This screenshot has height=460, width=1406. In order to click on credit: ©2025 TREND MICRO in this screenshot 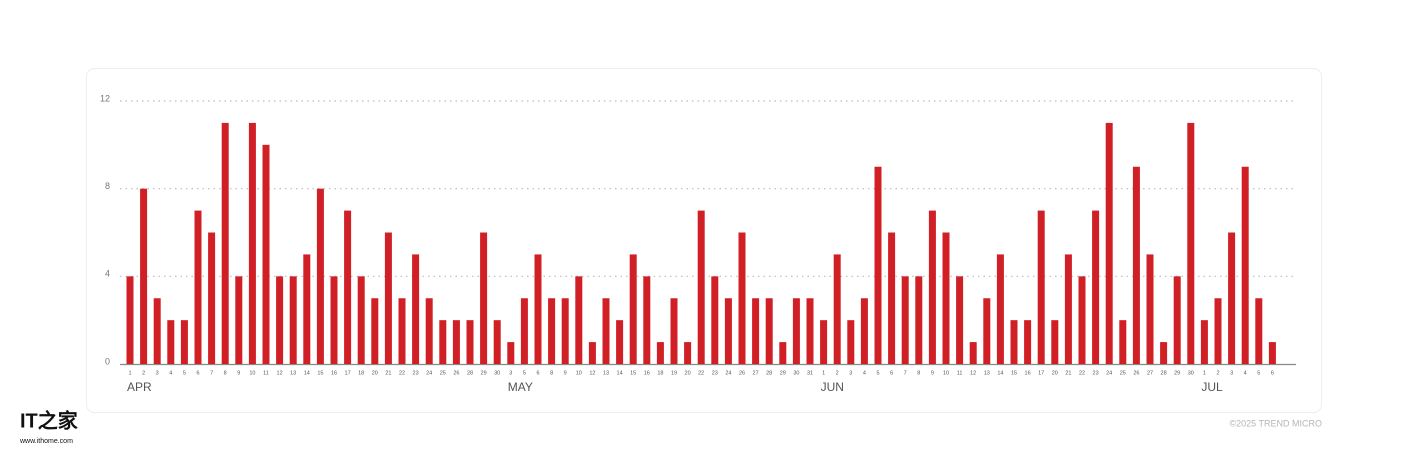, I will do `click(1276, 423)`.